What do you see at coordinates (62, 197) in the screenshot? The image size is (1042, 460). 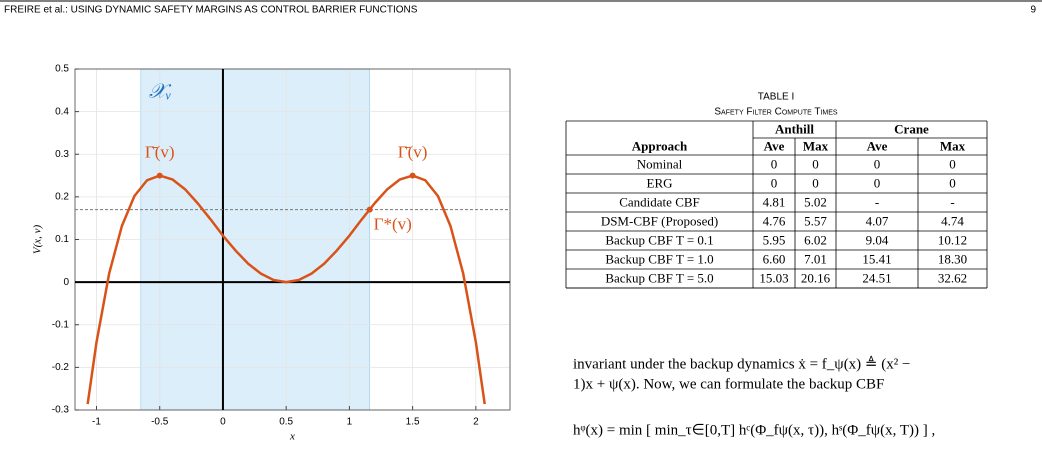 I see `y-tick-label: 0.2` at bounding box center [62, 197].